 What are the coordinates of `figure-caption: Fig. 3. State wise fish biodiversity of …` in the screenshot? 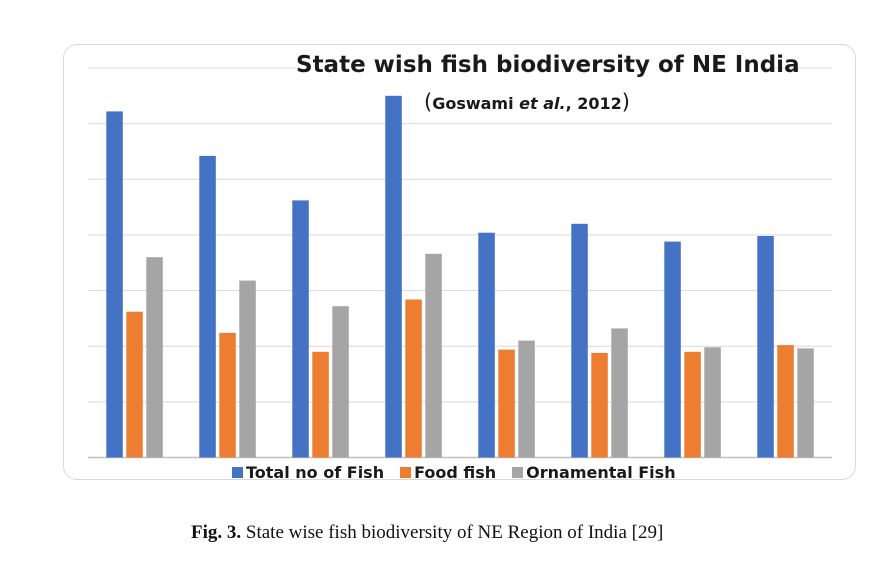 It's located at (471, 533).